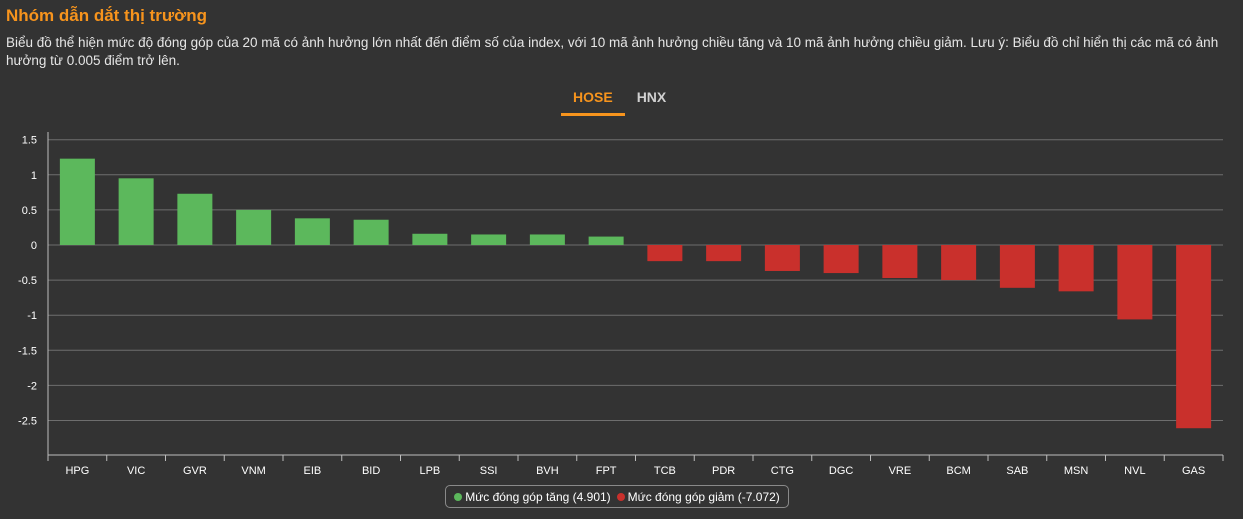 This screenshot has width=1243, height=519. Describe the element at coordinates (195, 471) in the screenshot. I see `x-tick-label: GVR` at that location.